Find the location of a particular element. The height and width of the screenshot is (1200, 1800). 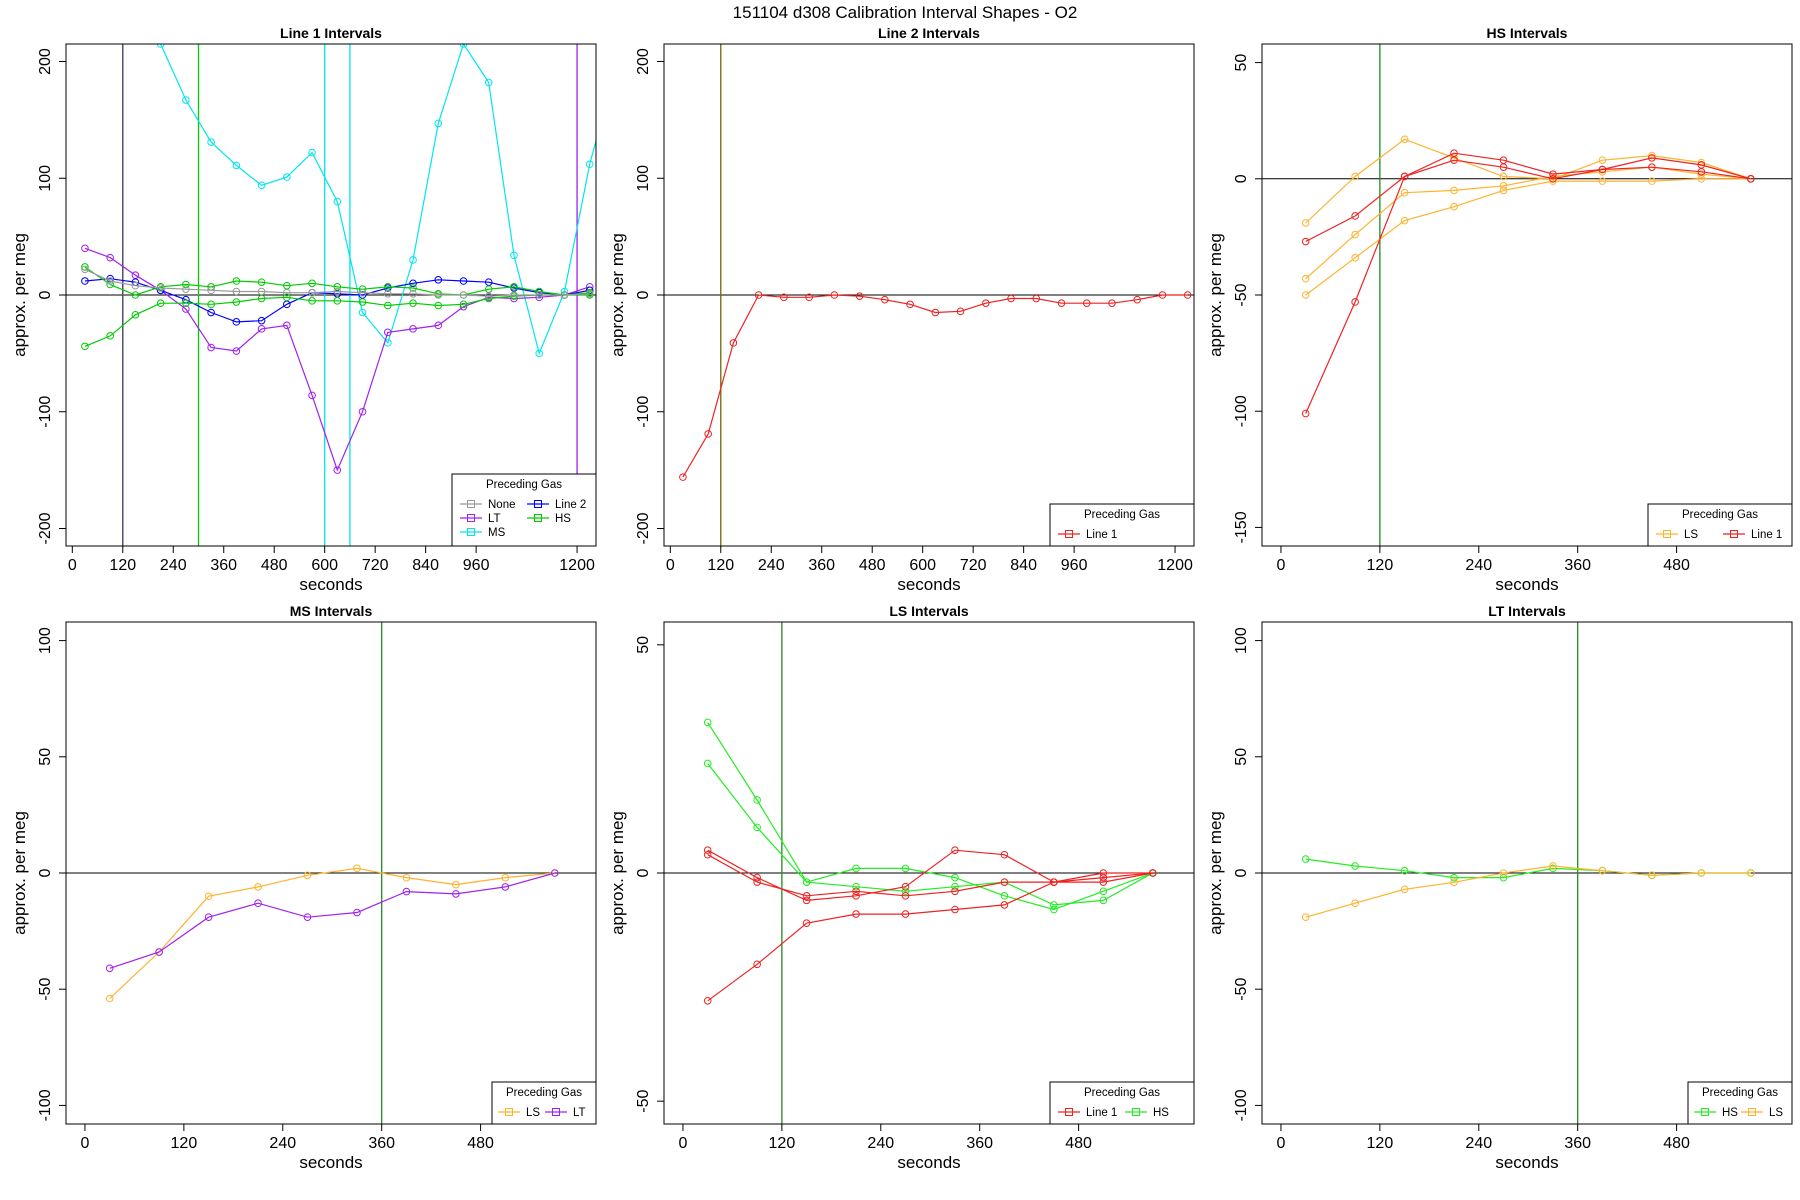

x-tick-label: 720 is located at coordinates (375, 565).